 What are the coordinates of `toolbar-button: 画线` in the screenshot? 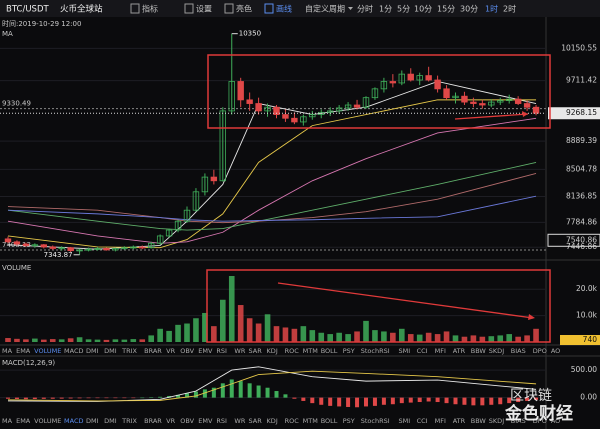 It's located at (284, 9).